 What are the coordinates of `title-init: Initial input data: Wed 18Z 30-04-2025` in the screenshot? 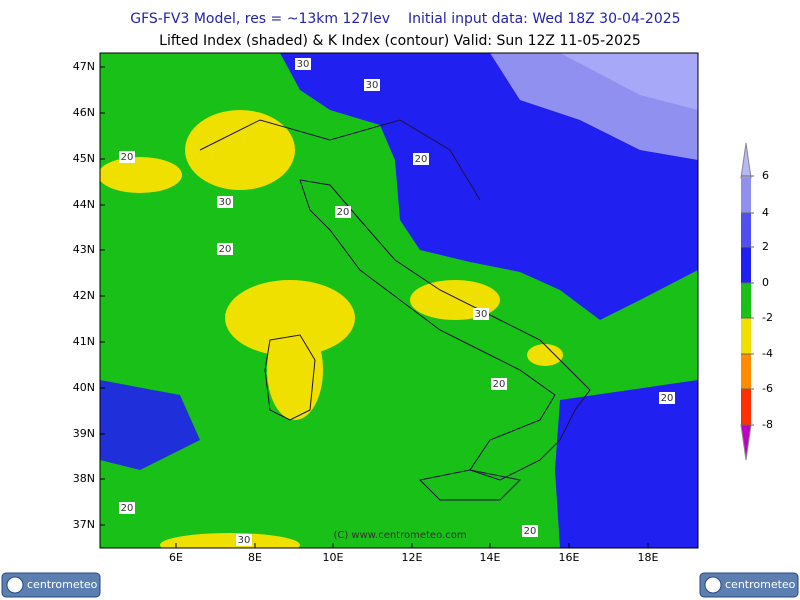 It's located at (544, 19).